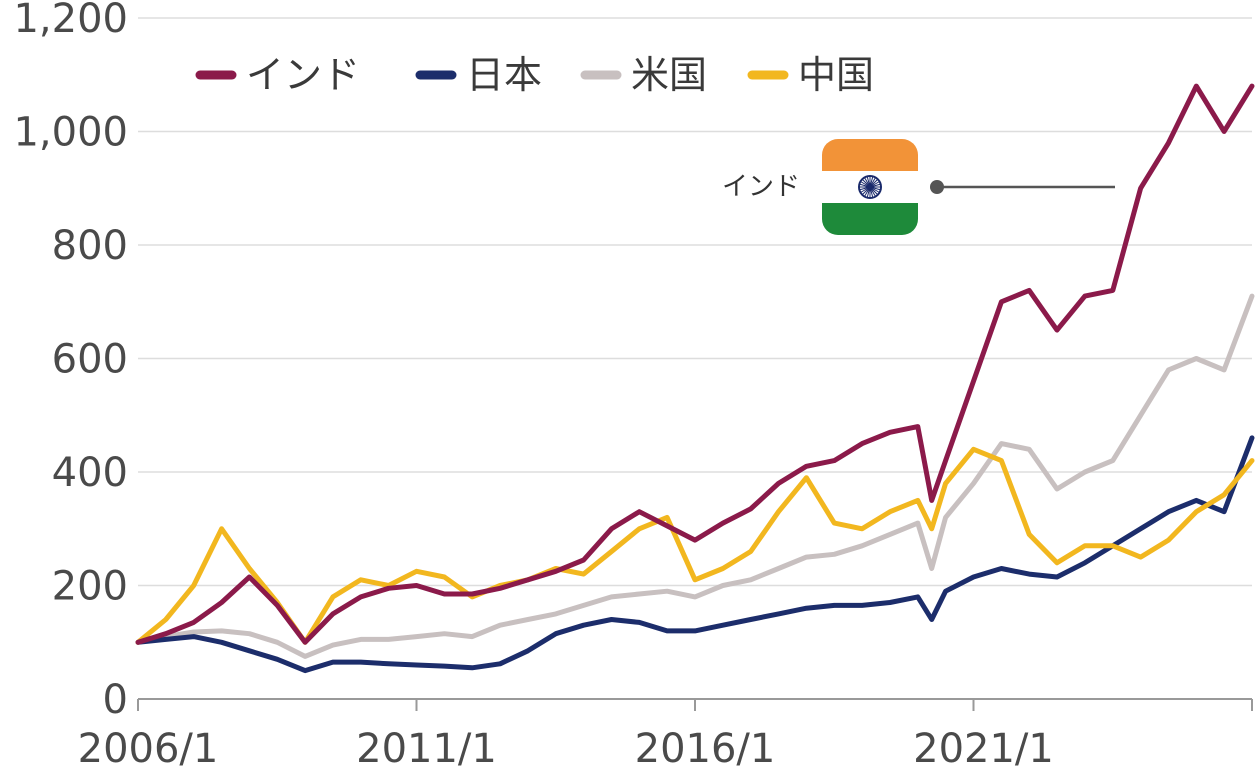  I want to click on india-flag-icon, so click(870, 187).